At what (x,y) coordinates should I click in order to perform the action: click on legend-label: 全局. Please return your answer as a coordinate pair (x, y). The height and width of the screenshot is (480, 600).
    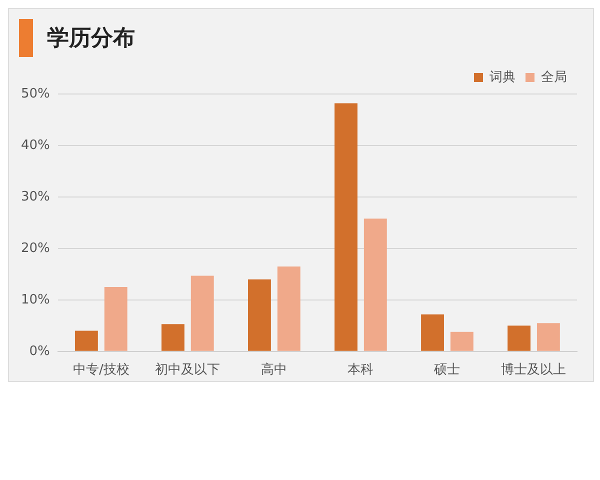
    Looking at the image, I should click on (554, 77).